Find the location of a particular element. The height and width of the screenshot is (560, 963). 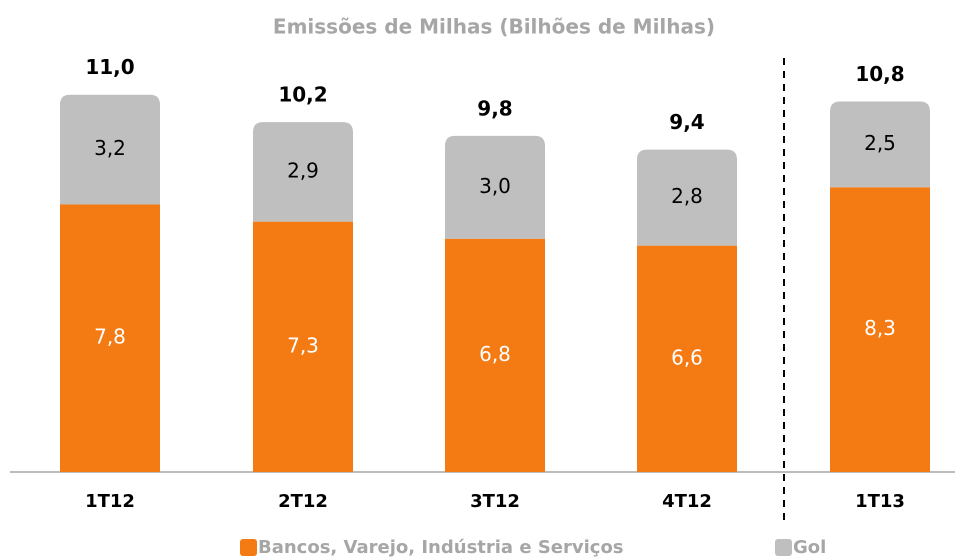

x-tick-label: 4T12 is located at coordinates (687, 501).